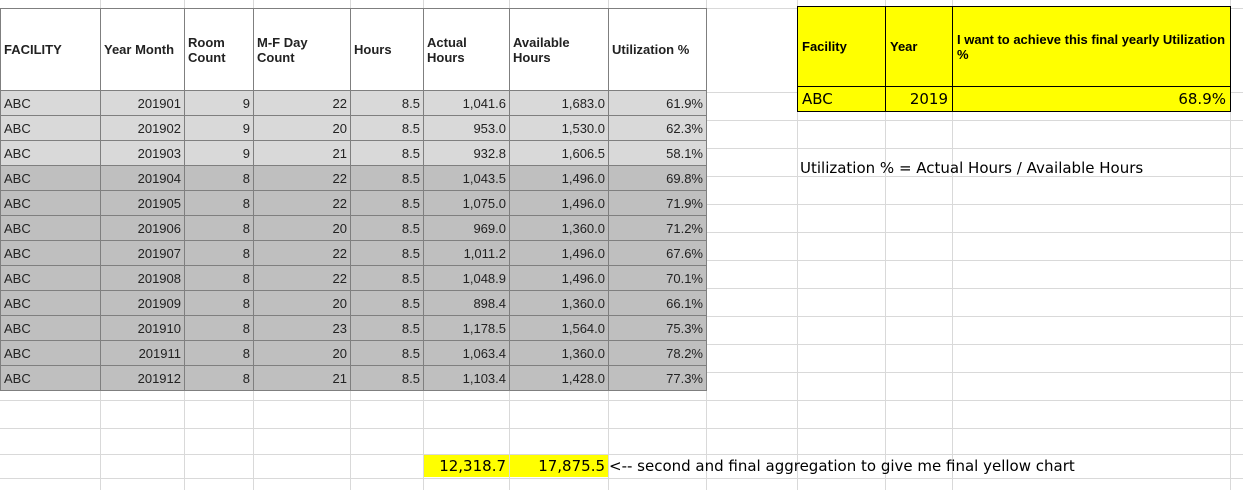 Image resolution: width=1243 pixels, height=490 pixels. I want to click on header-available-hours: Available Hours, so click(559, 49).